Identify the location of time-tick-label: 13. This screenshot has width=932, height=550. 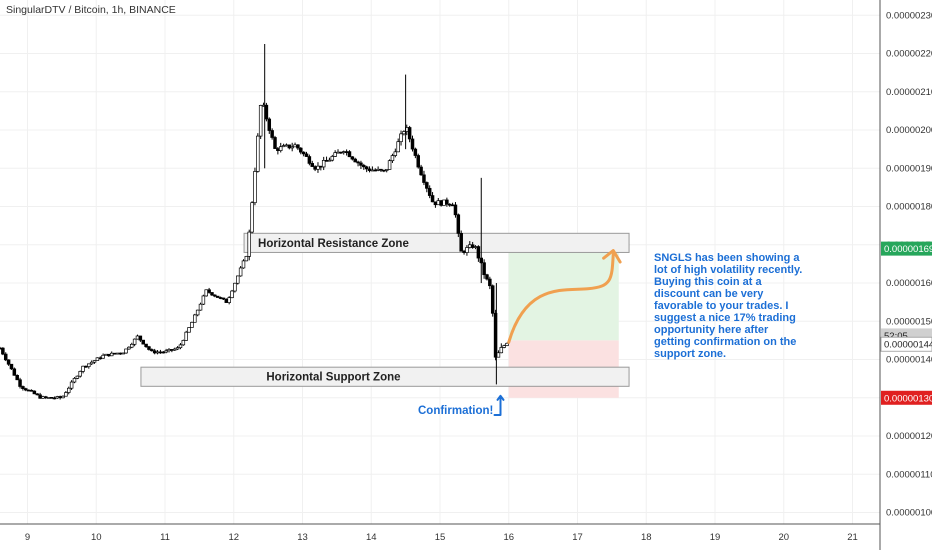
(302, 537).